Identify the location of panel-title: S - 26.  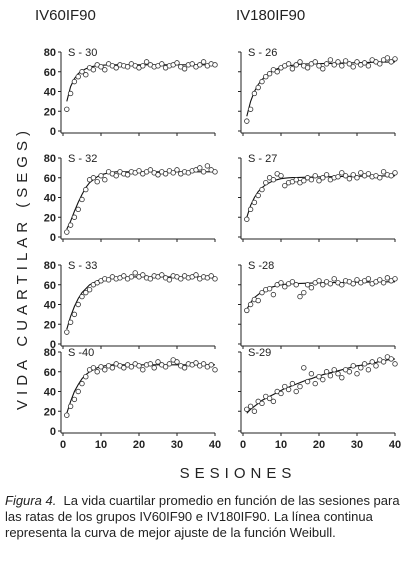
(262, 53).